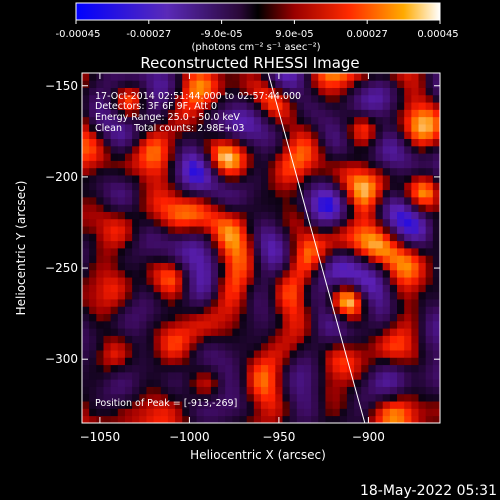  Describe the element at coordinates (368, 437) in the screenshot. I see `x-tick-label: −900` at that location.